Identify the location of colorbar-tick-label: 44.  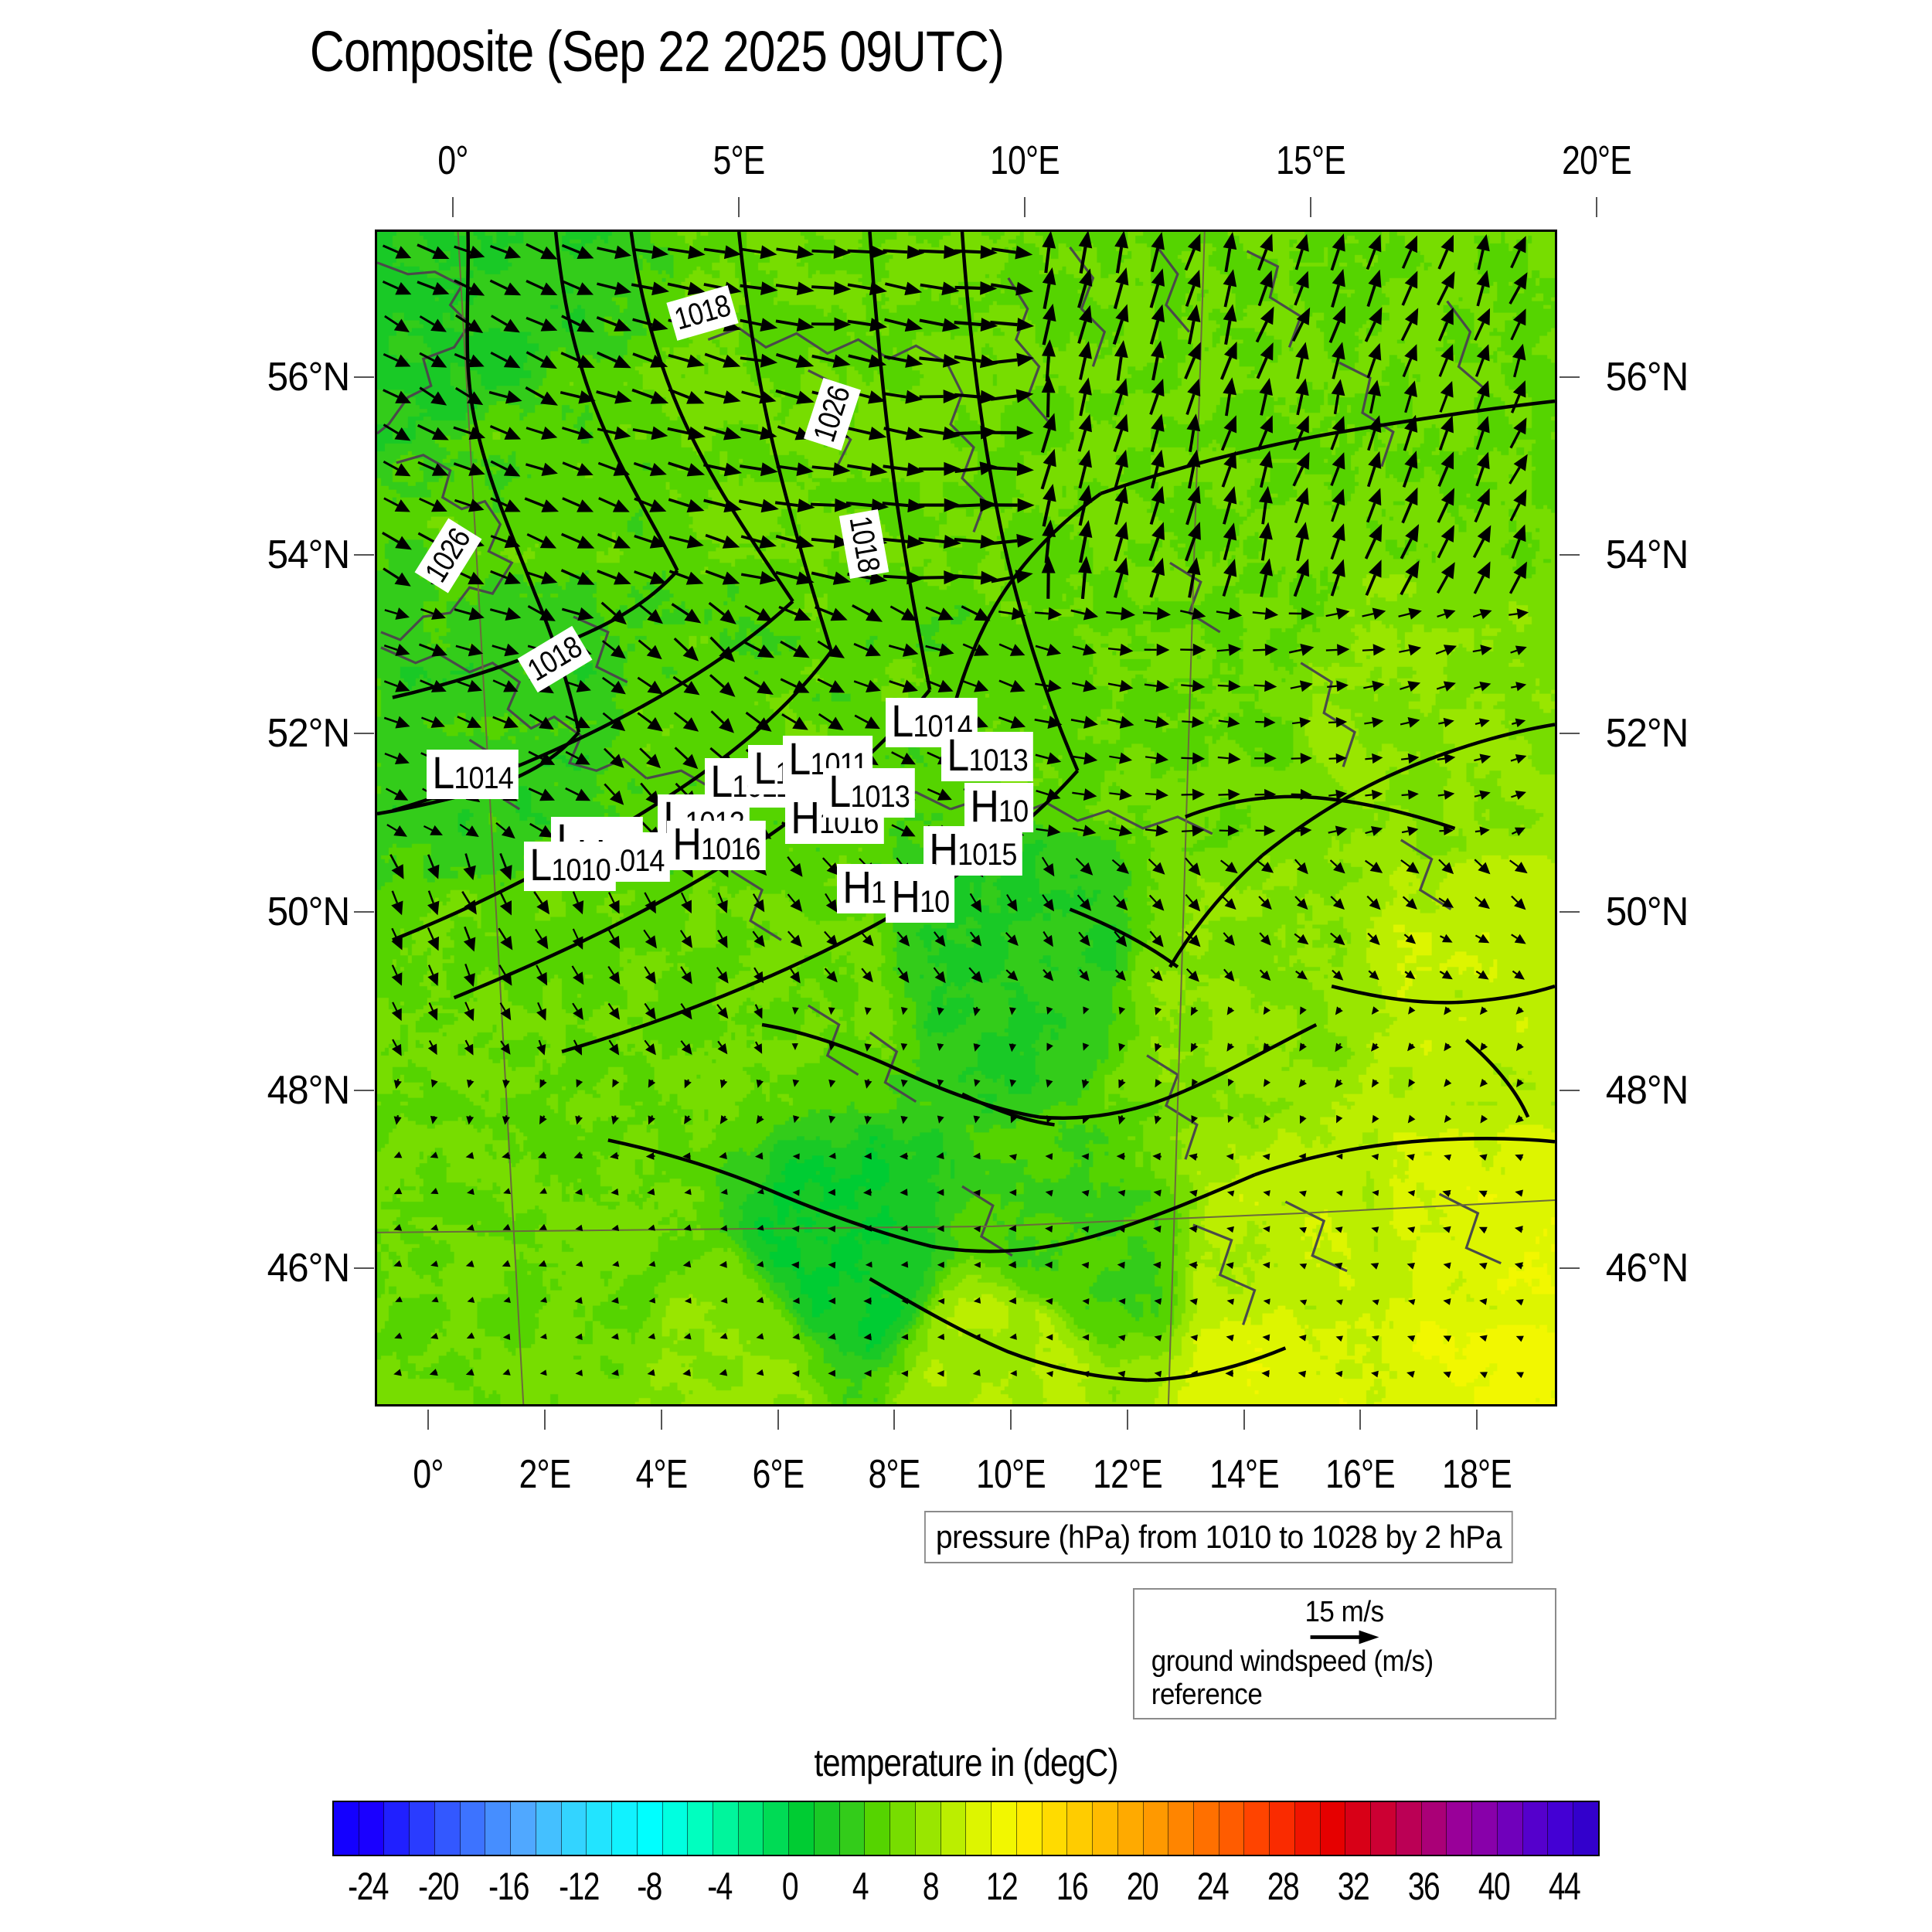
(1565, 1886).